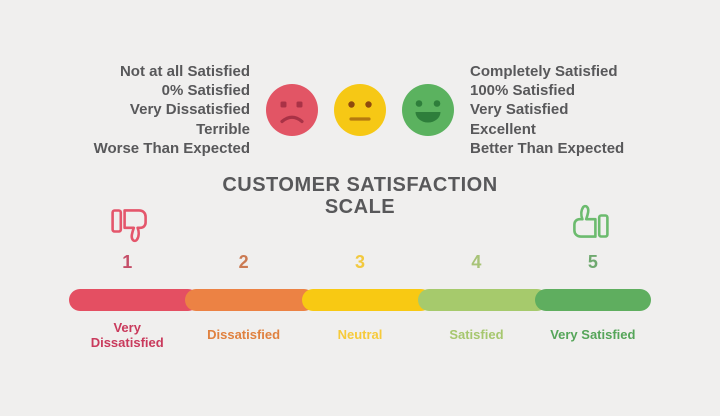 The image size is (720, 416). I want to click on thumbs-down-icon, so click(129, 226).